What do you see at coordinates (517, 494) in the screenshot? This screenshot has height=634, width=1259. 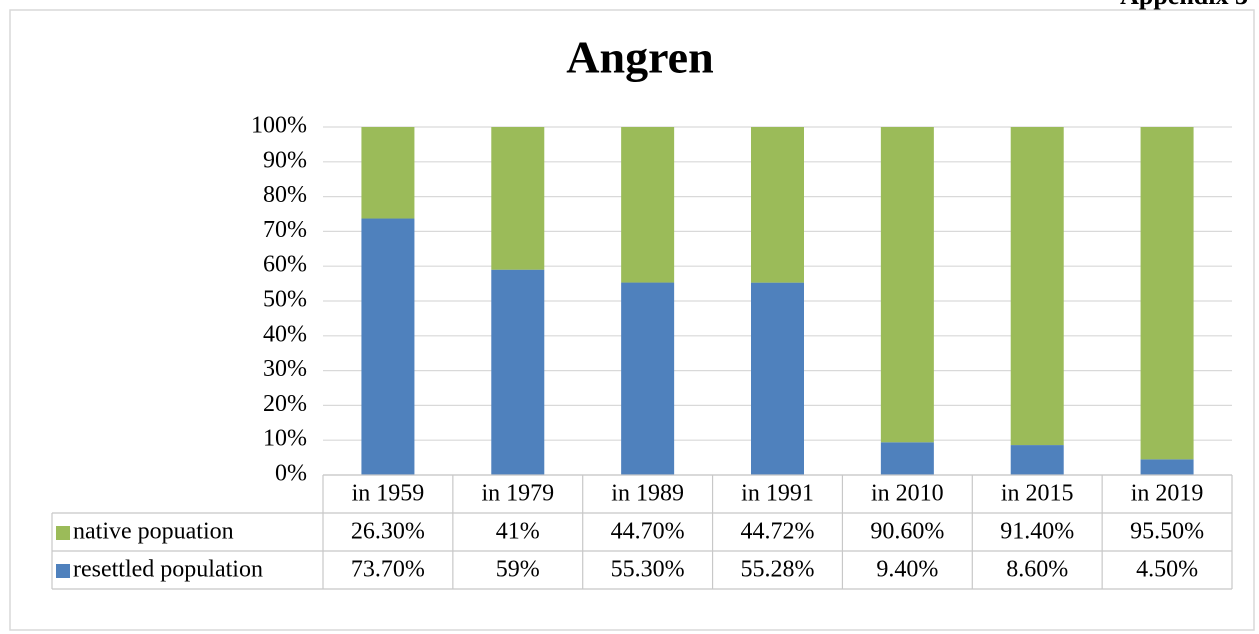 I see `x-tick-label: in 1979` at bounding box center [517, 494].